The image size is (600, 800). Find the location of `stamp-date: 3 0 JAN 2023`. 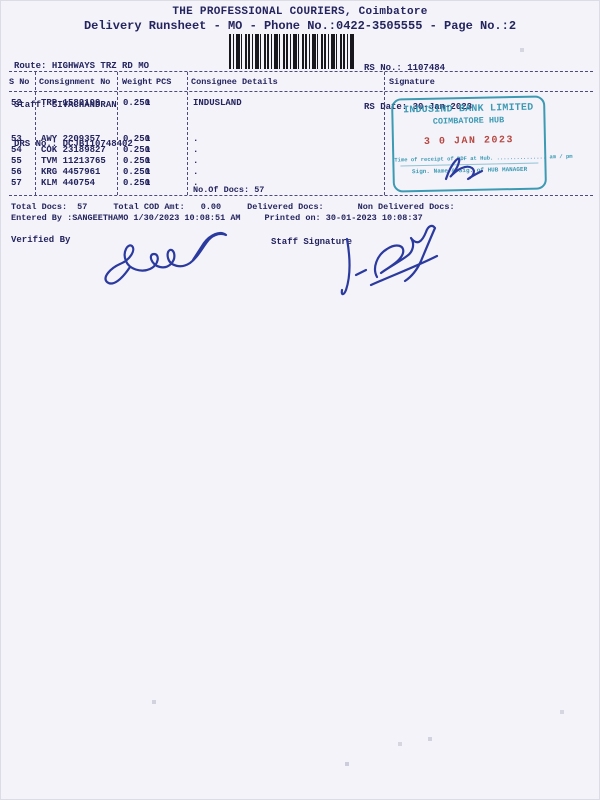

stamp-date: 3 0 JAN 2023 is located at coordinates (469, 141).